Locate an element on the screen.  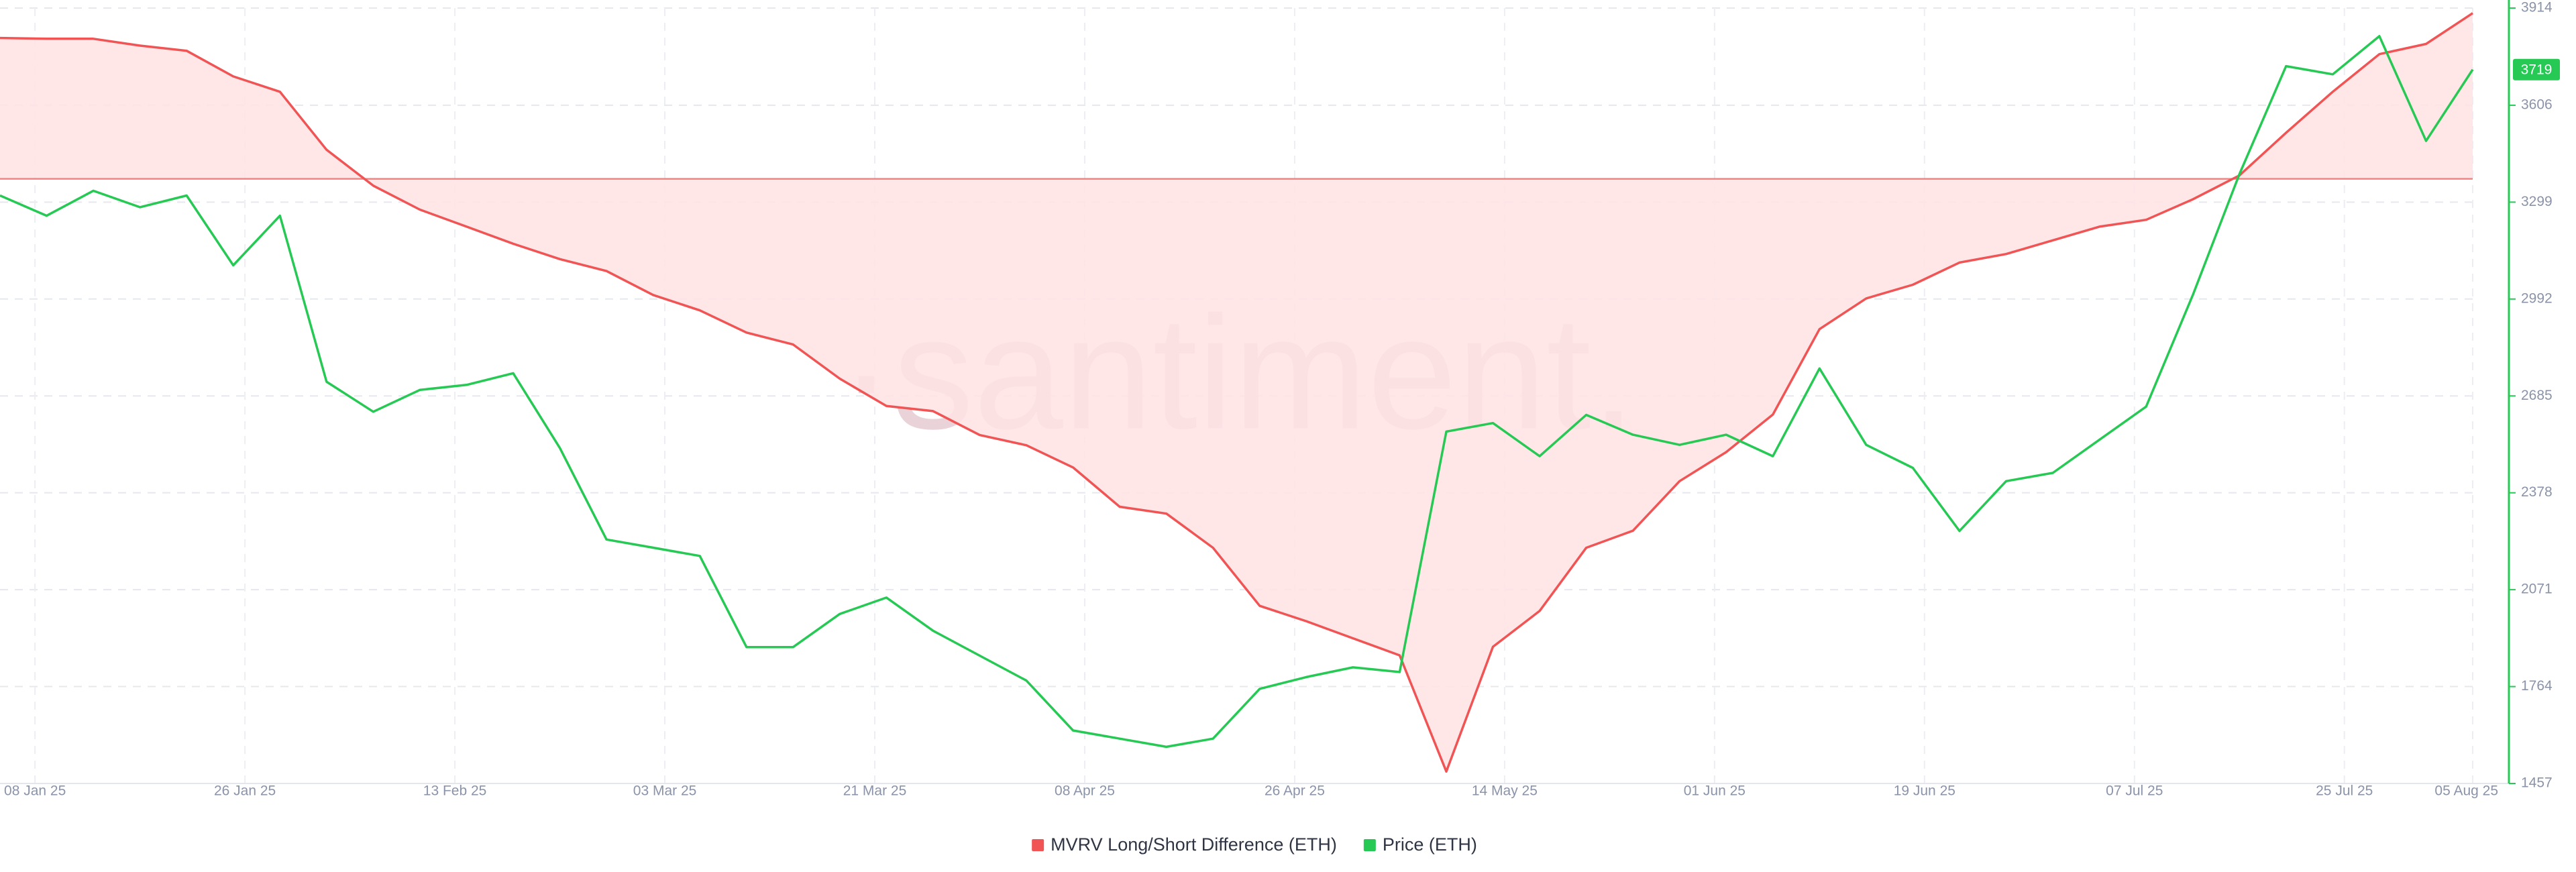
y2-tick-label: 2378 is located at coordinates (2537, 492).